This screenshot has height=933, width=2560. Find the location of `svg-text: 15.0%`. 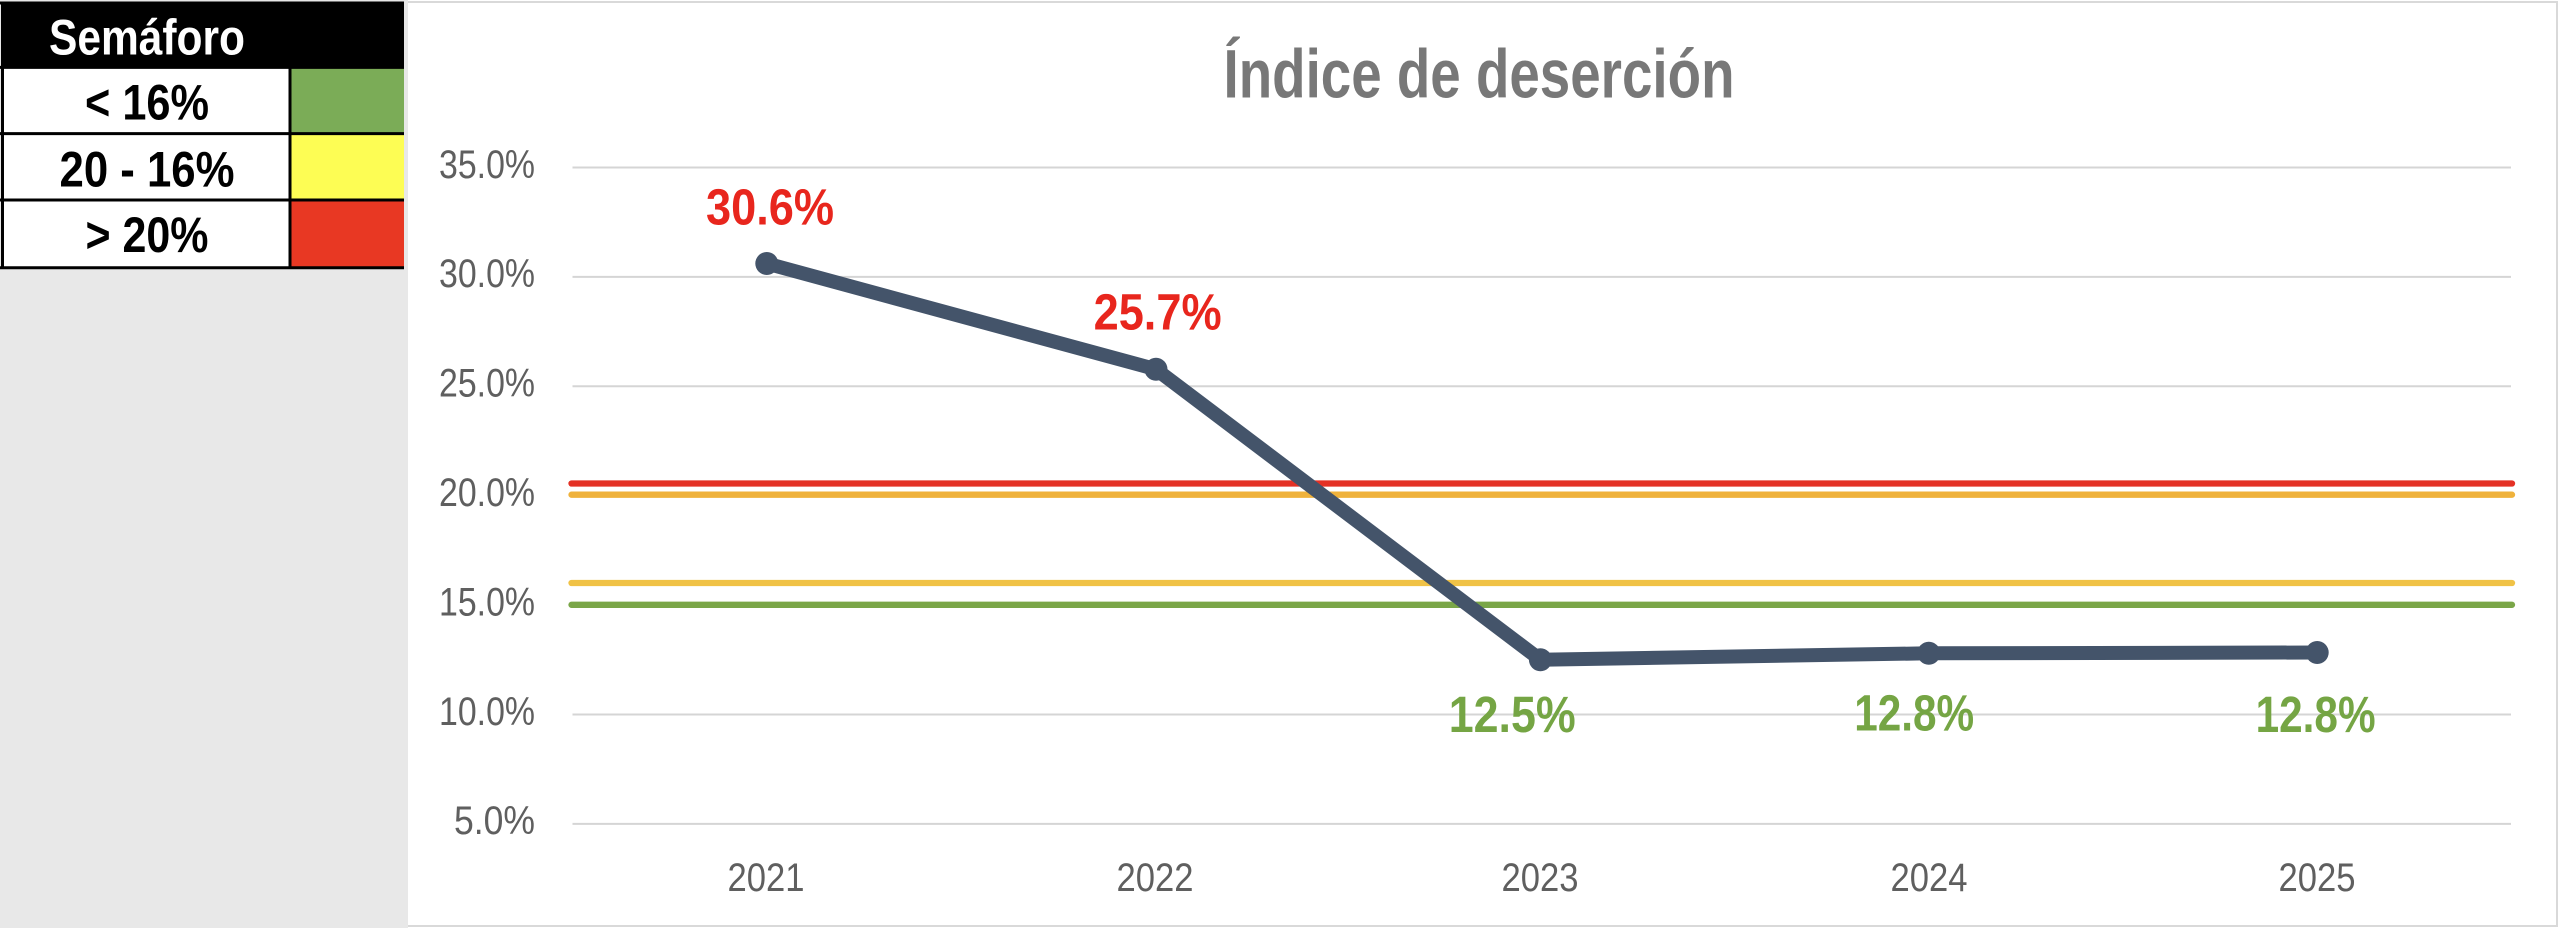

svg-text: 15.0% is located at coordinates (487, 602).